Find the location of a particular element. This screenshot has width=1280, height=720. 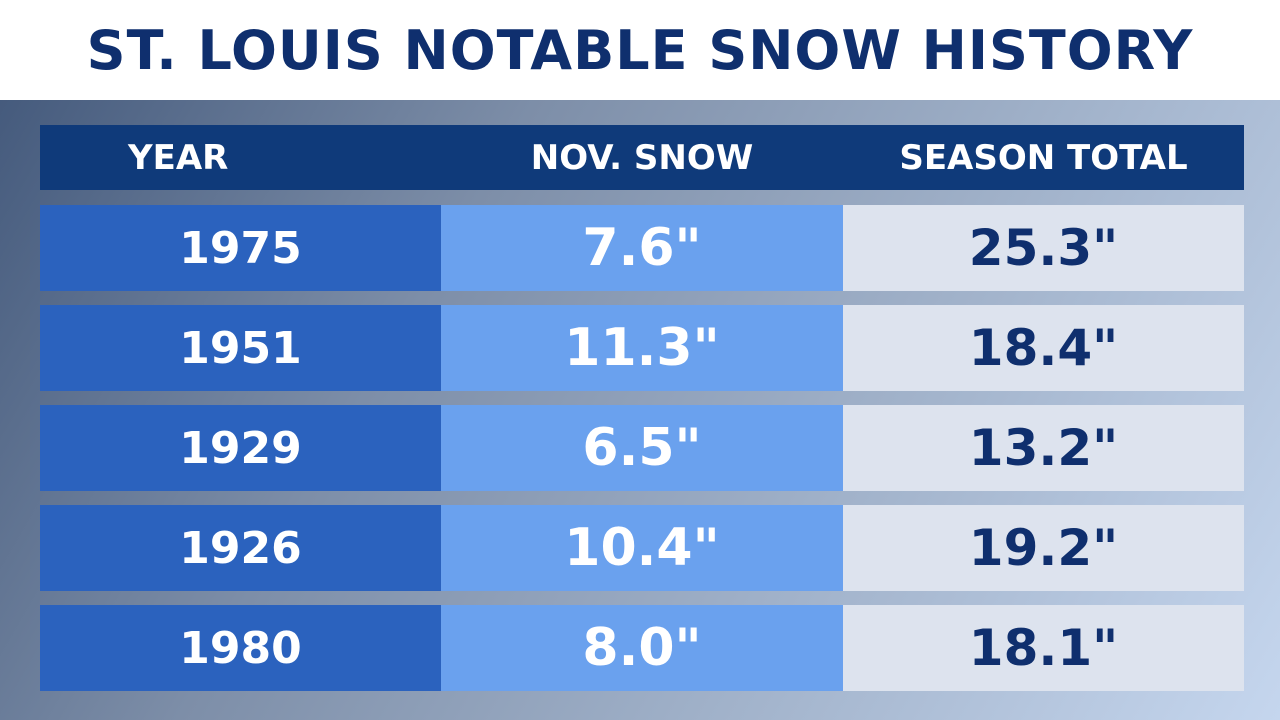

table-cell: 7.6" is located at coordinates (642, 248).